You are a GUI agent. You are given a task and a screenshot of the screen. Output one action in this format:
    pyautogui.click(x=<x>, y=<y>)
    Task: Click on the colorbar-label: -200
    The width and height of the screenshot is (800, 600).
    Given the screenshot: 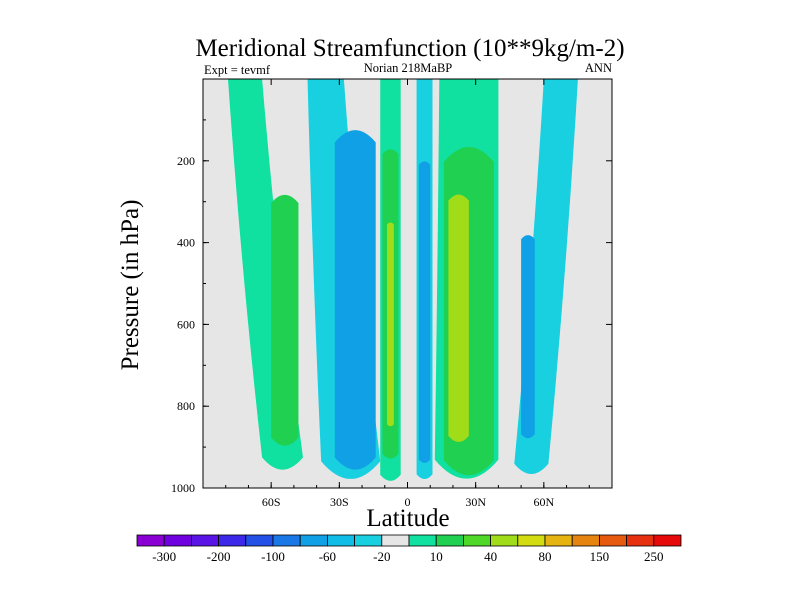 What is the action you would take?
    pyautogui.click(x=219, y=556)
    